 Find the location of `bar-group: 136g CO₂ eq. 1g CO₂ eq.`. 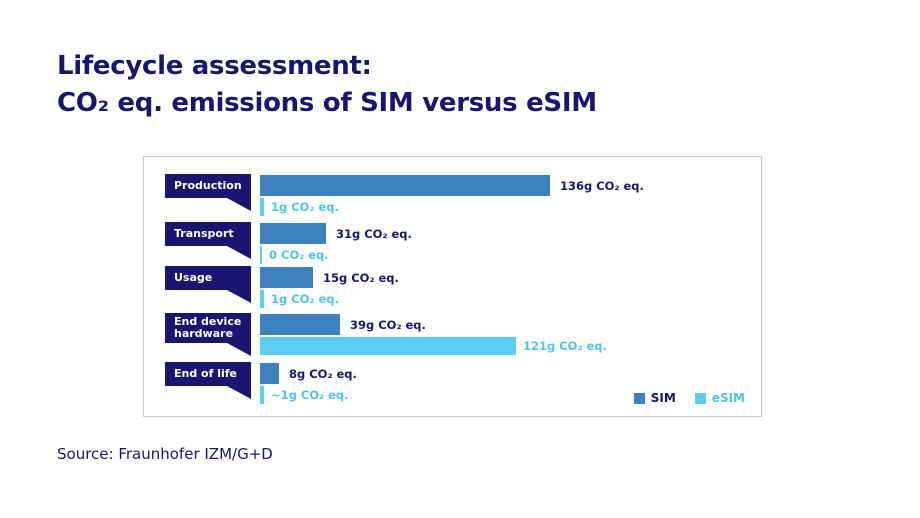

bar-group: 136g CO₂ eq. 1g CO₂ eq. is located at coordinates (510, 195).